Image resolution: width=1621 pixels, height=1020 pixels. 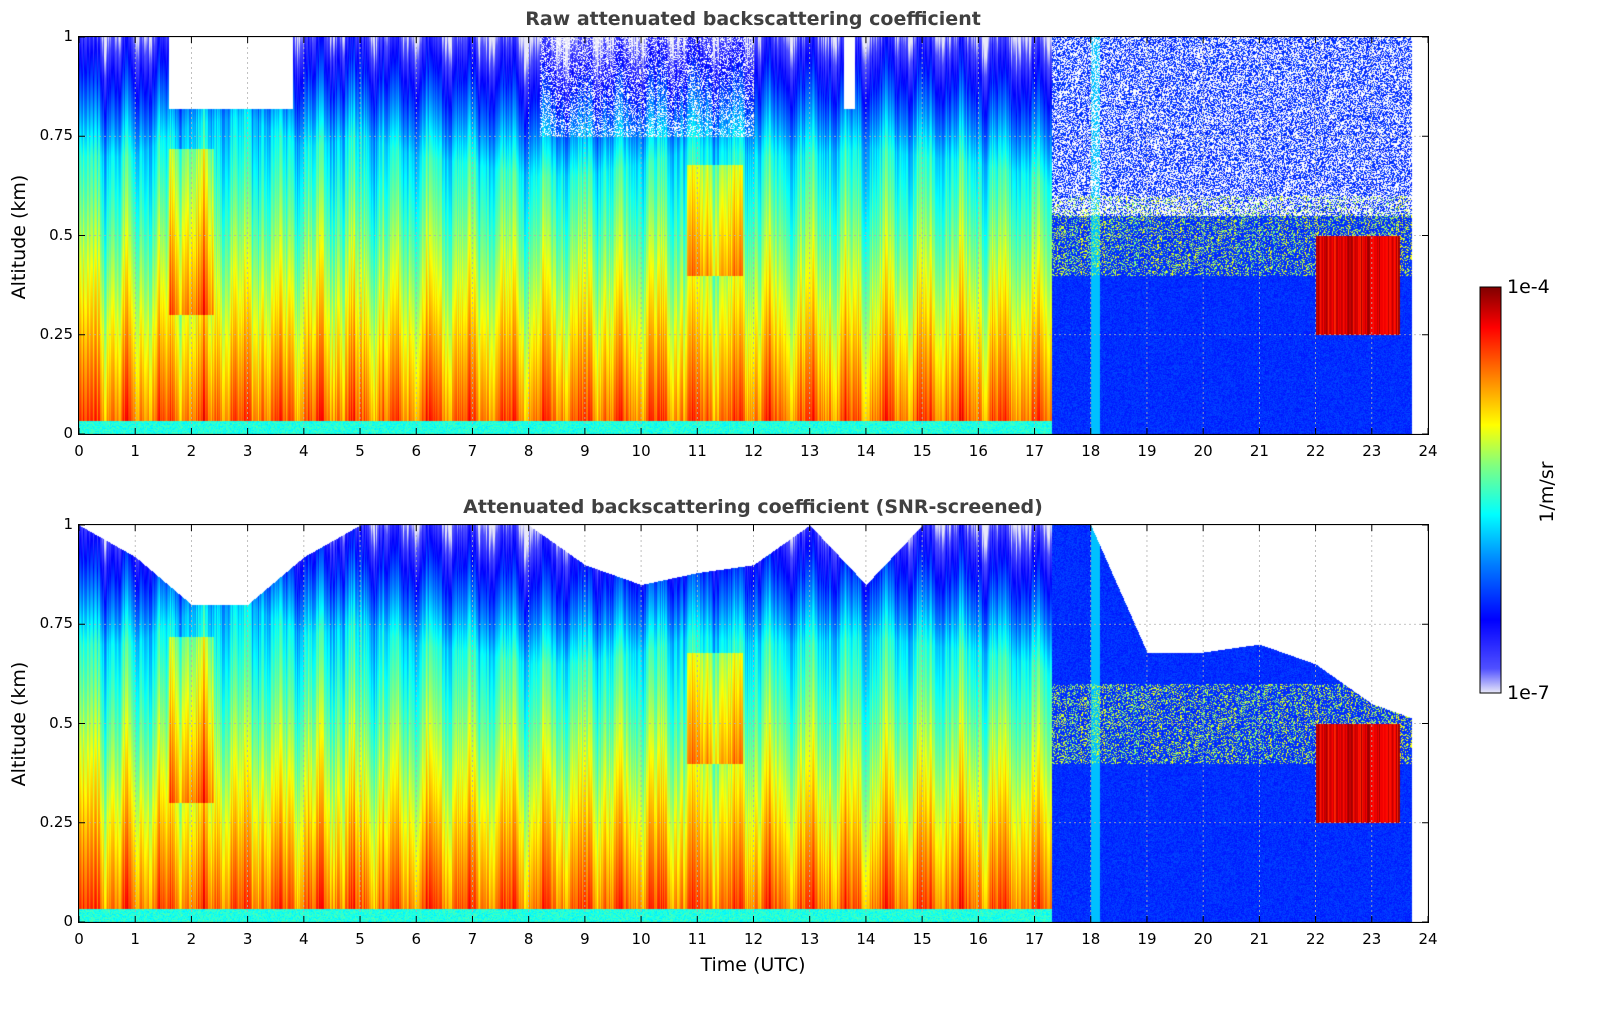 What do you see at coordinates (19, 237) in the screenshot?
I see `top-plot-ylabel: Altitude (km)` at bounding box center [19, 237].